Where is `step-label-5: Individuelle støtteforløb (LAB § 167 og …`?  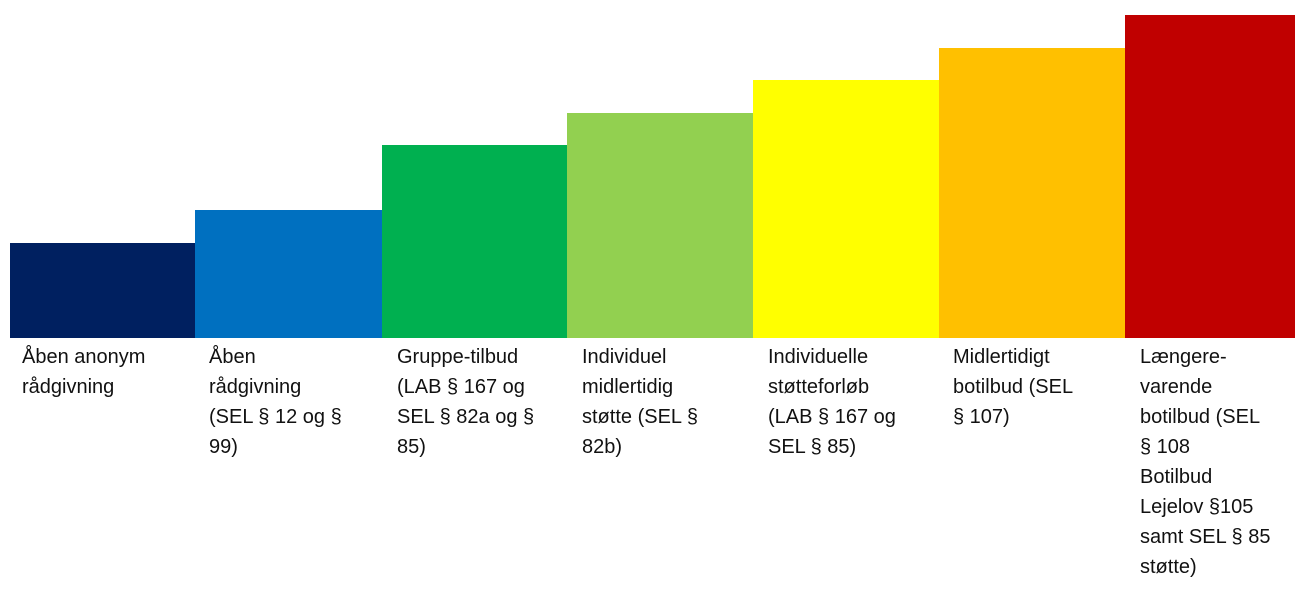
step-label-5: Individuelle støtteforløb (LAB § 167 og … is located at coordinates (832, 402).